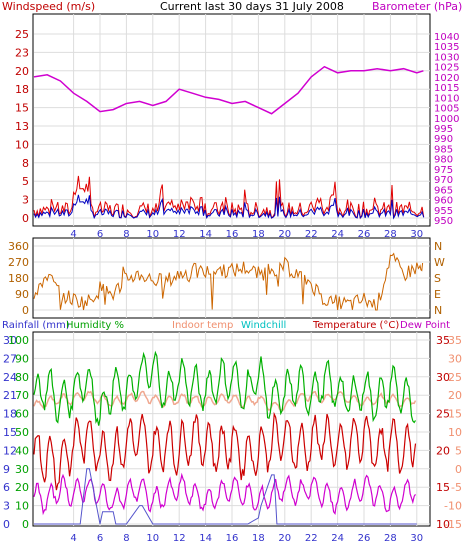  I want to click on wind-tick-label: 15, so click(22, 108).